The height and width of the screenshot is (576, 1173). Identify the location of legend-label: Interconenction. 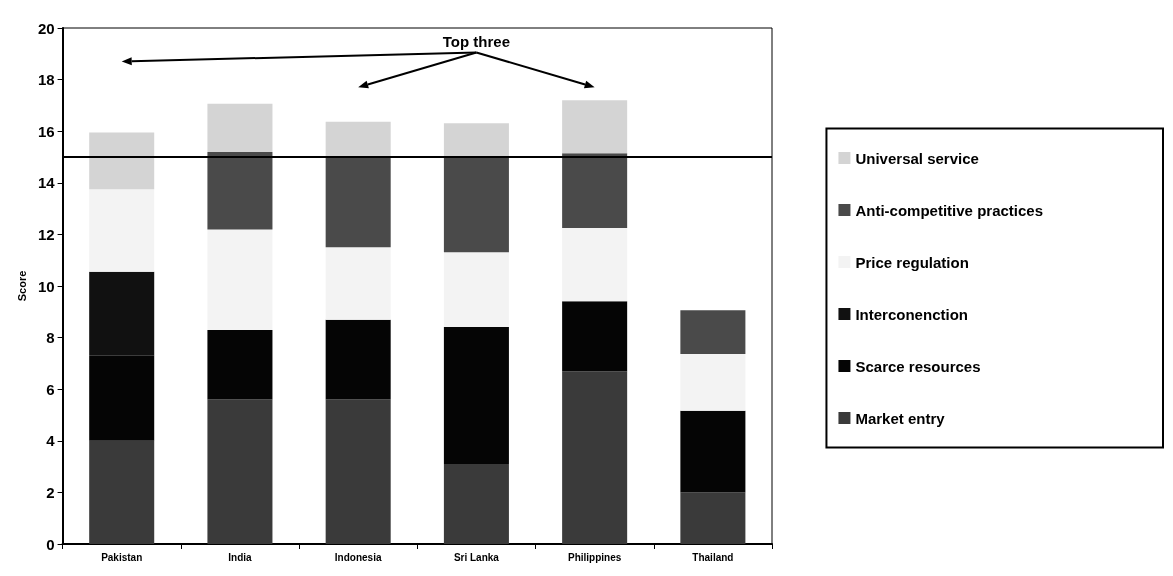
(911, 314).